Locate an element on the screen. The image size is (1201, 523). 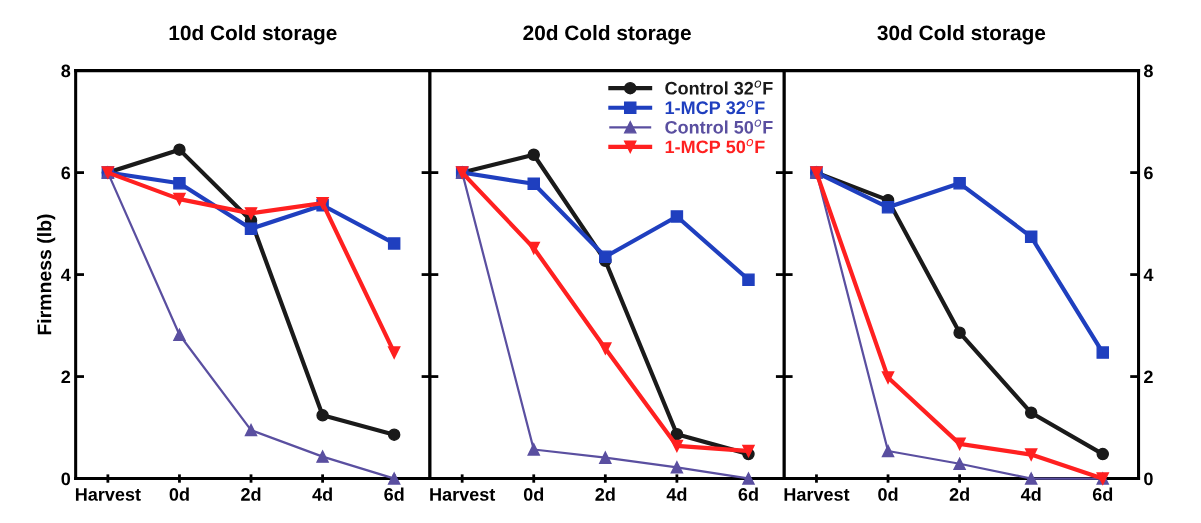
y2-tick-label: 4 is located at coordinates (1148, 275).